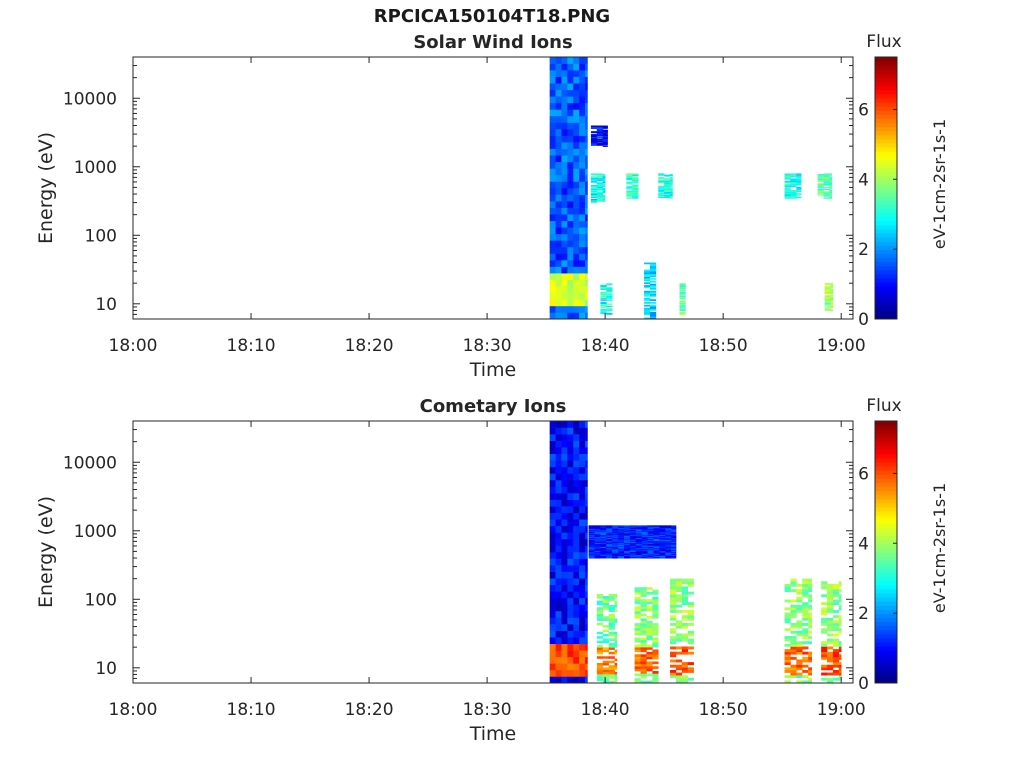  What do you see at coordinates (863, 320) in the screenshot?
I see `colorbar-tick-label: 0` at bounding box center [863, 320].